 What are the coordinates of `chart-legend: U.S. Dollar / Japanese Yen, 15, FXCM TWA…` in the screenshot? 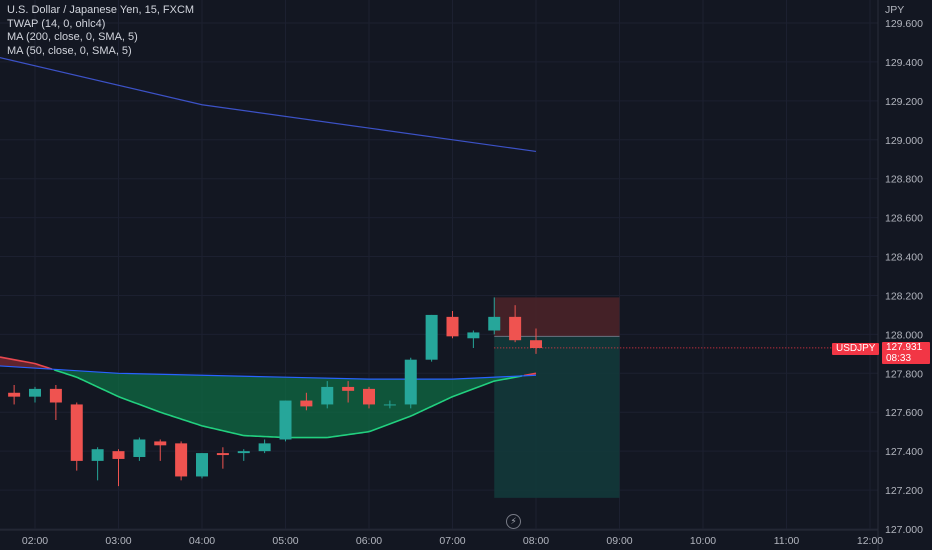 It's located at (100, 31).